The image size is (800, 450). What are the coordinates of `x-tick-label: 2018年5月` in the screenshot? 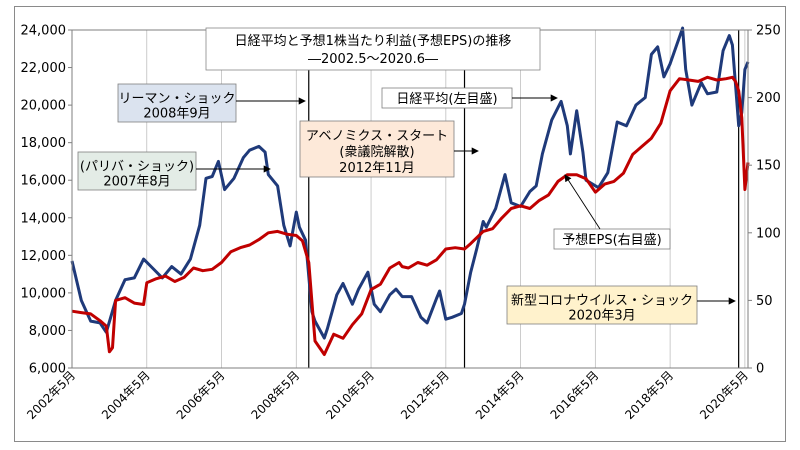 It's located at (649, 395).